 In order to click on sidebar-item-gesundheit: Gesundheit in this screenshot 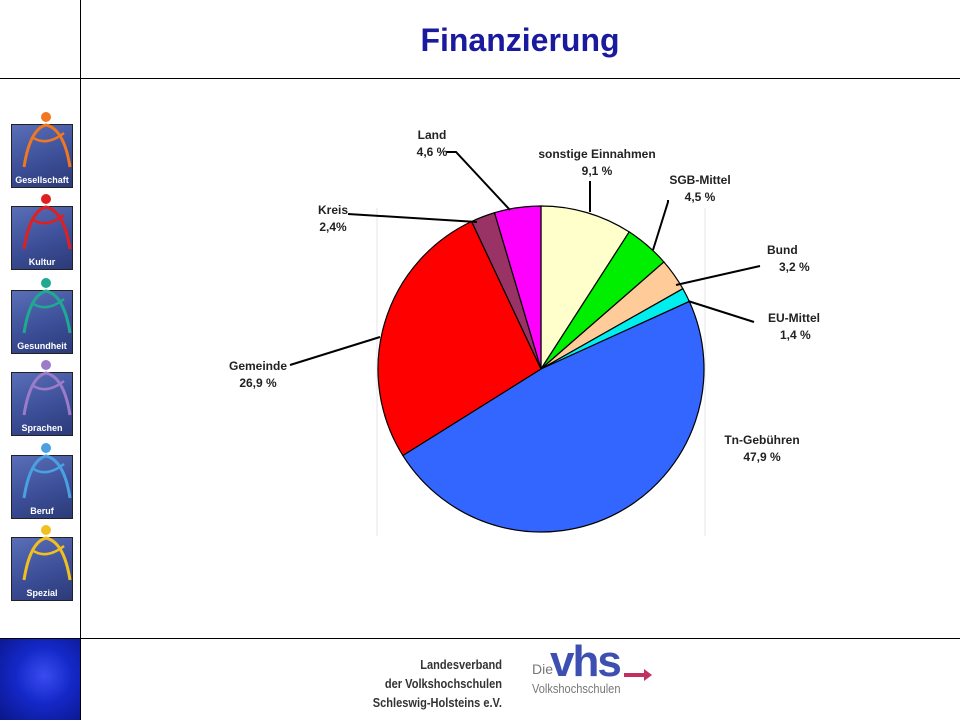, I will do `click(42, 316)`.